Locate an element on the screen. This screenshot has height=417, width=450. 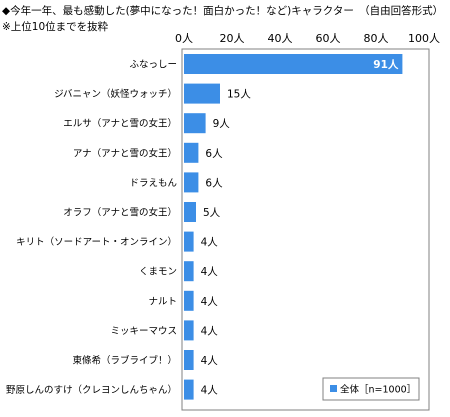
x-tick-label: 0人 is located at coordinates (184, 38).